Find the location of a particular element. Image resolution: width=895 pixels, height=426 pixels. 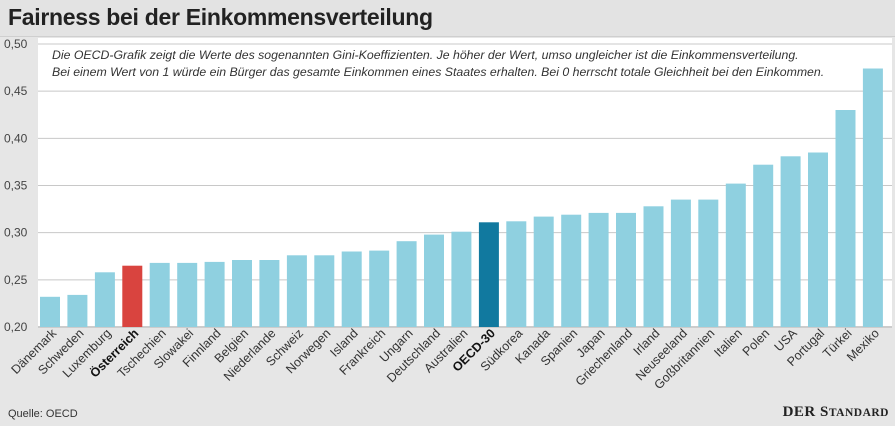

x-tick-label: Italien is located at coordinates (728, 343).